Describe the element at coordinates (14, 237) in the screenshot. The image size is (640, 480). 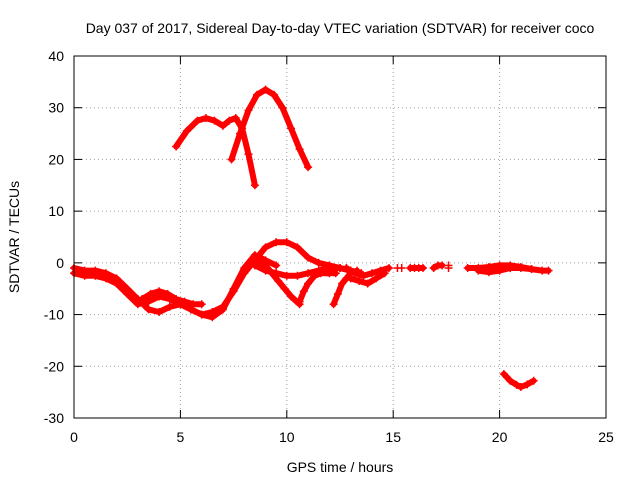
I see `y-axis-label: SDTVAR / TECUs` at that location.